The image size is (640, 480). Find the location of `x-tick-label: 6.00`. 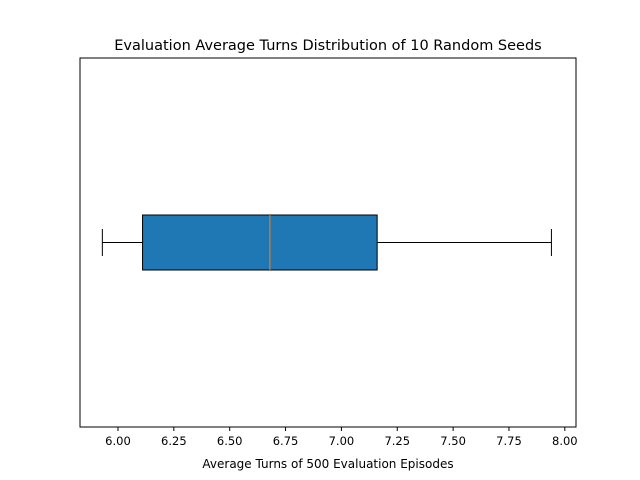

x-tick-label: 6.00 is located at coordinates (118, 441).